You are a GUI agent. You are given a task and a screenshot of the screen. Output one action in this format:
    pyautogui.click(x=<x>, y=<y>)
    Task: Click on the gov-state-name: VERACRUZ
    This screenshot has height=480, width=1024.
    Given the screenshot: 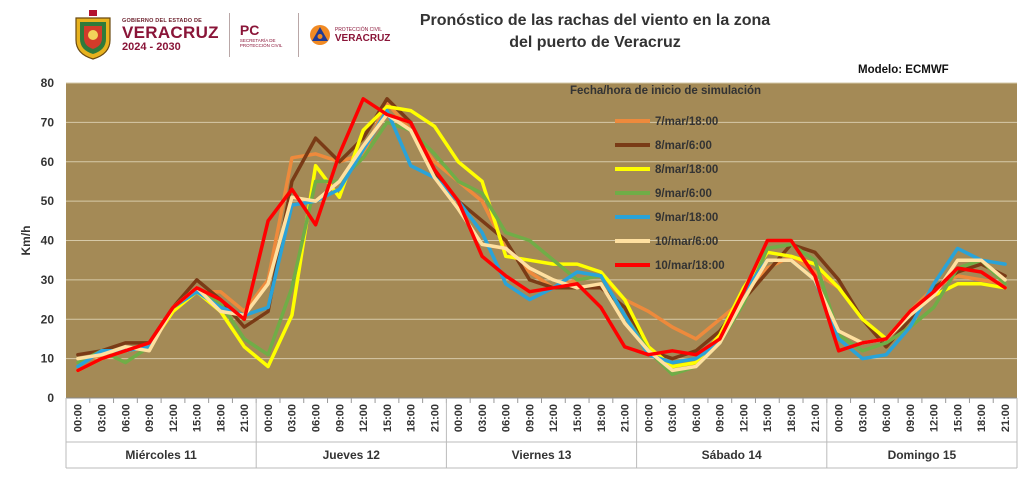 What is the action you would take?
    pyautogui.click(x=170, y=32)
    